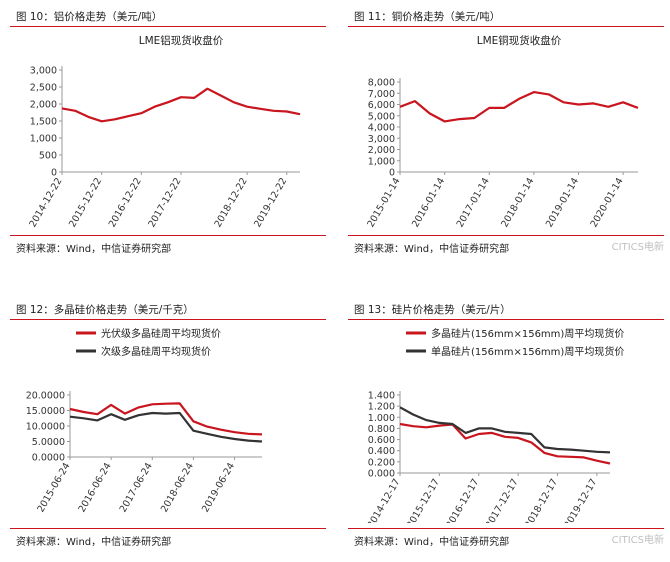  I want to click on x-tick-label: 2015-12-17, so click(423, 500).